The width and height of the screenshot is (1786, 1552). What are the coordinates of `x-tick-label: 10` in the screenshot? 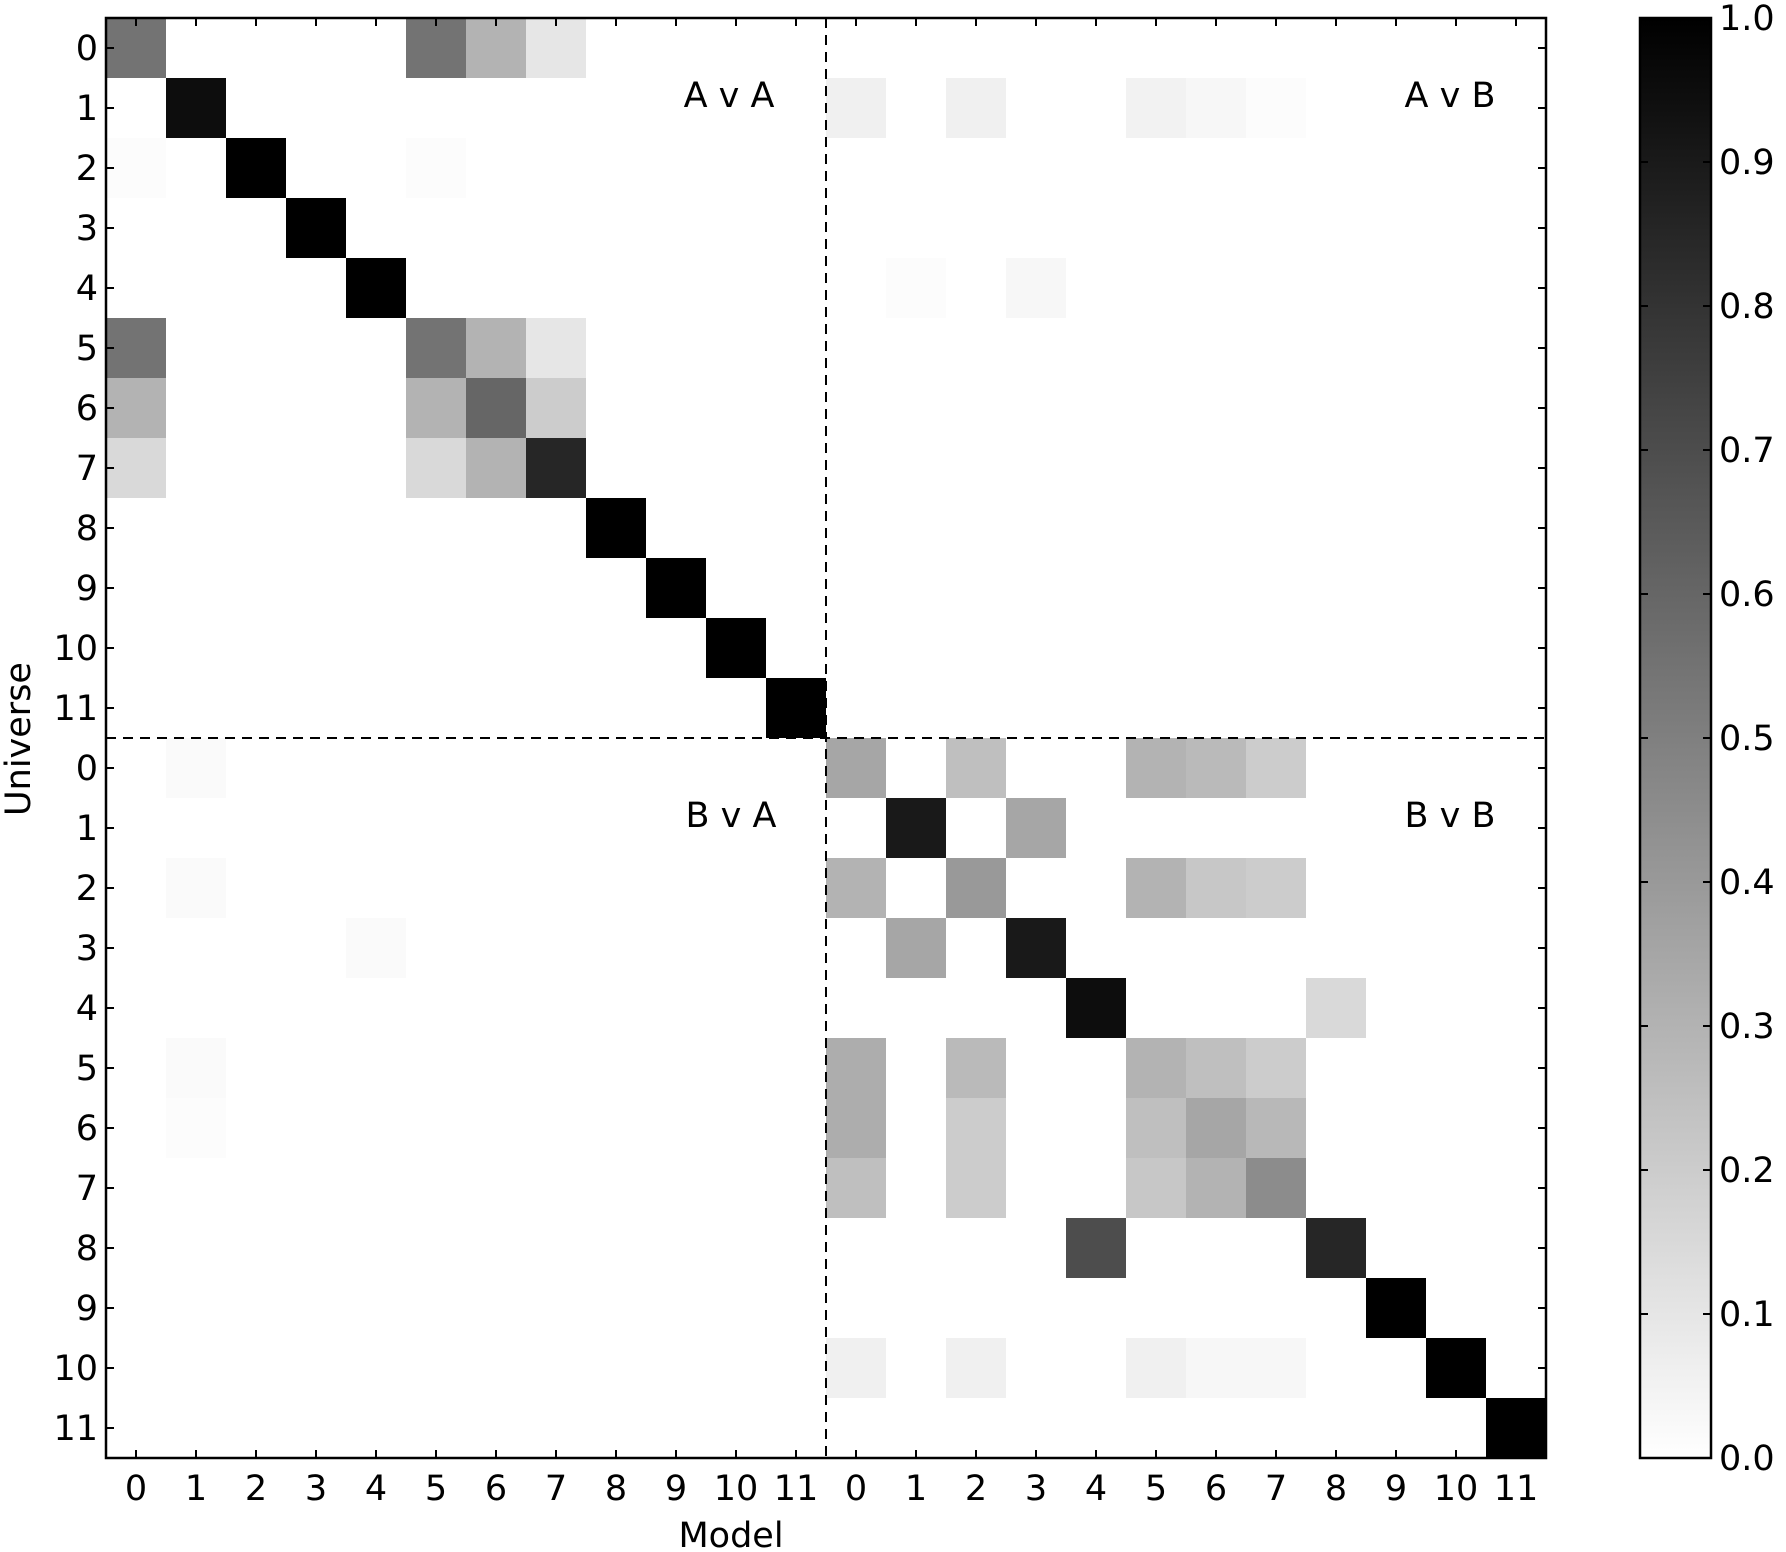 It's located at (736, 1489).